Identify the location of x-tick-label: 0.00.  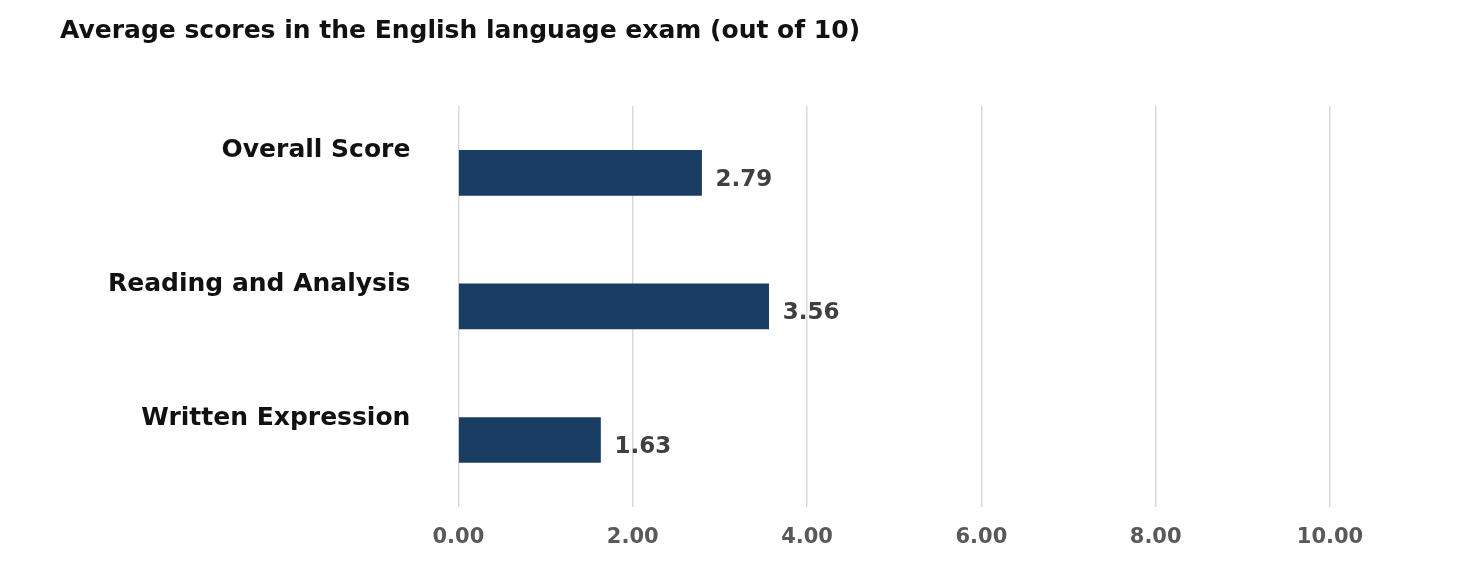
(458, 535).